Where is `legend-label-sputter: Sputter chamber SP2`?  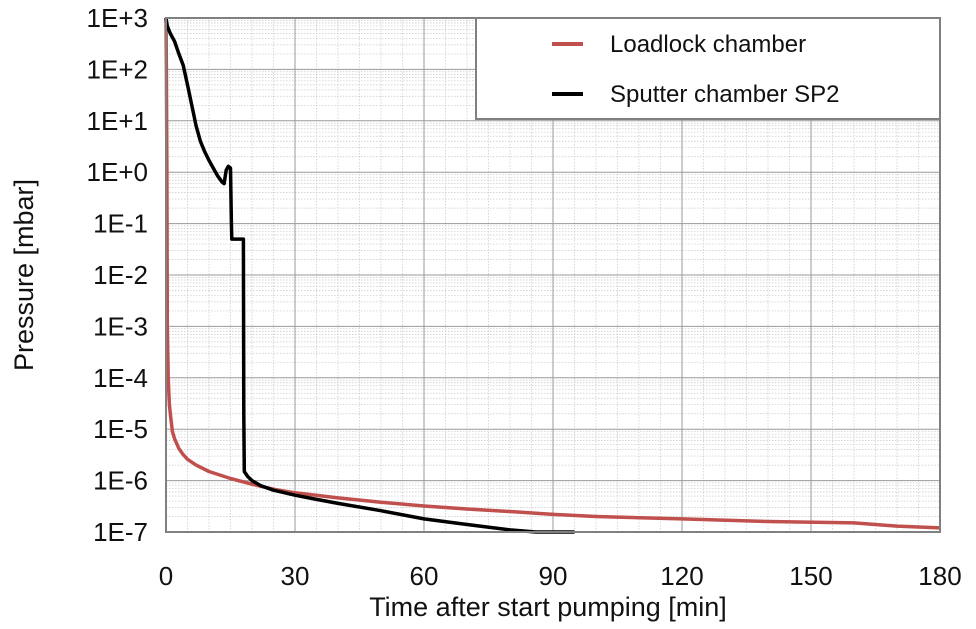 legend-label-sputter: Sputter chamber SP2 is located at coordinates (724, 94).